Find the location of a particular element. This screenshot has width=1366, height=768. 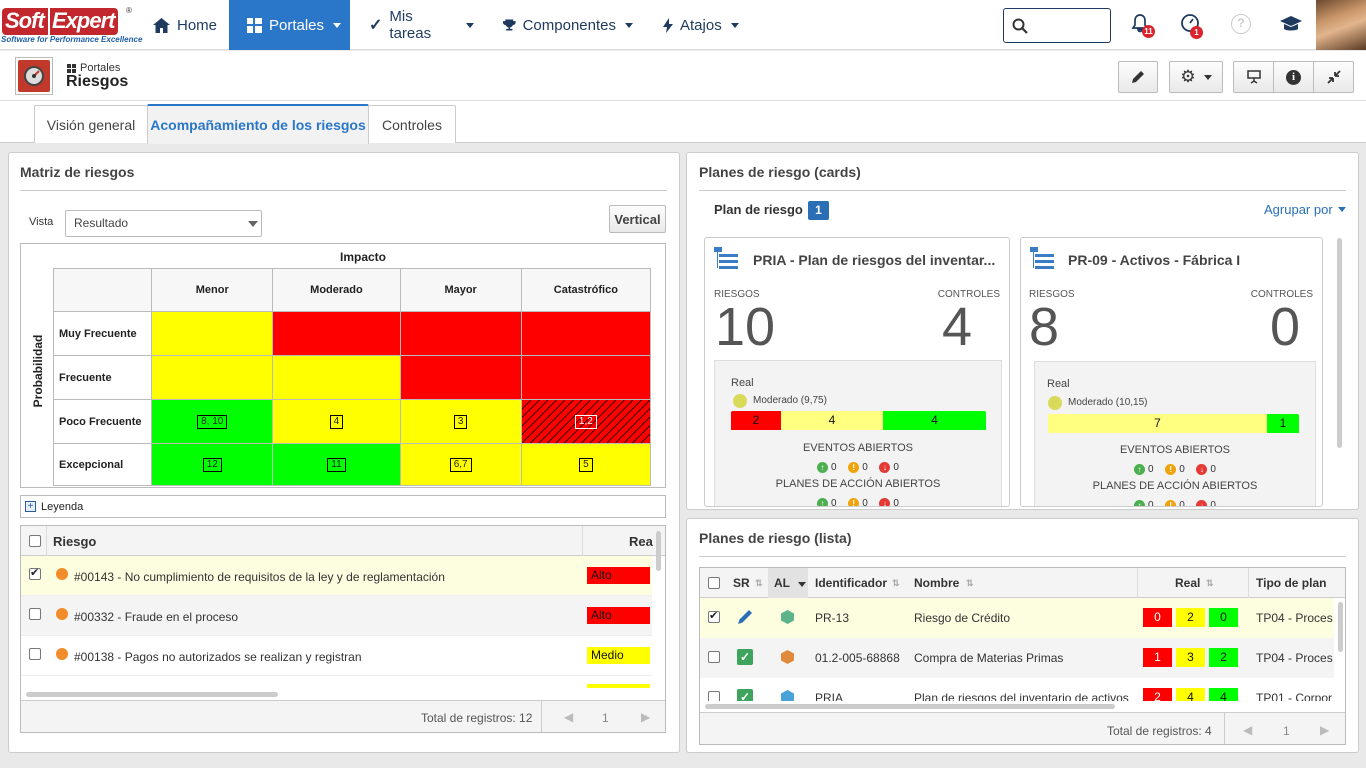

col-identificador: Identificador is located at coordinates (851, 583).